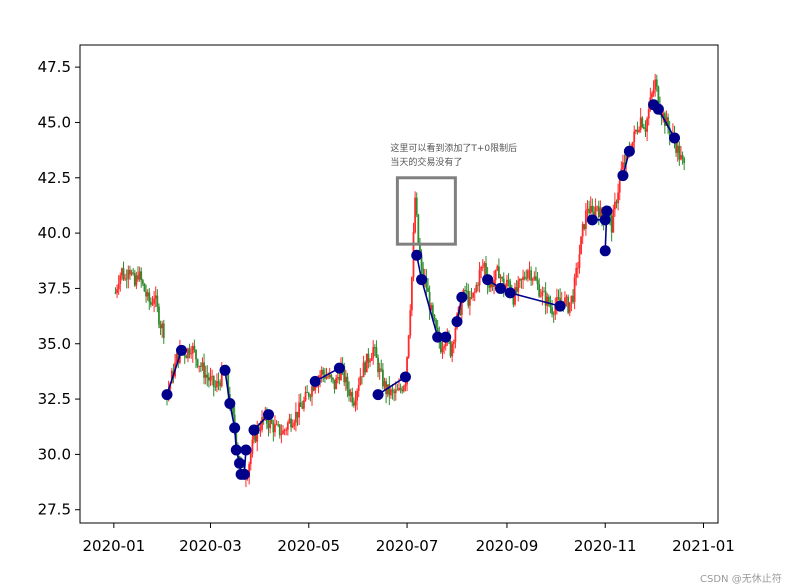 The image size is (800, 588). Describe the element at coordinates (426, 211) in the screenshot. I see `annotation-box` at that location.